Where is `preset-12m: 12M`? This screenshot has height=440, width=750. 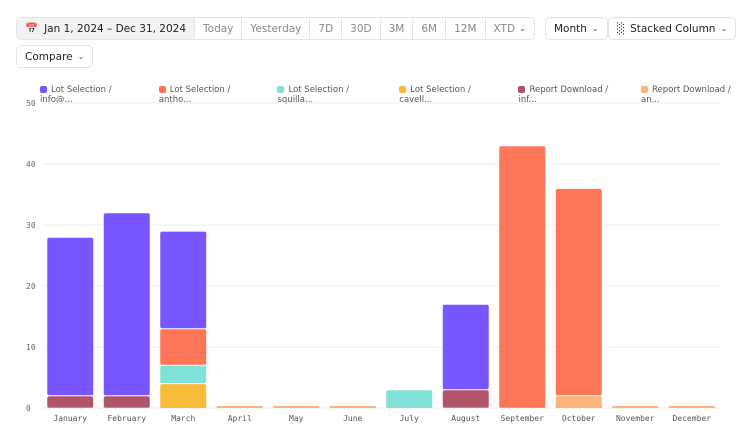 preset-12m: 12M is located at coordinates (464, 28).